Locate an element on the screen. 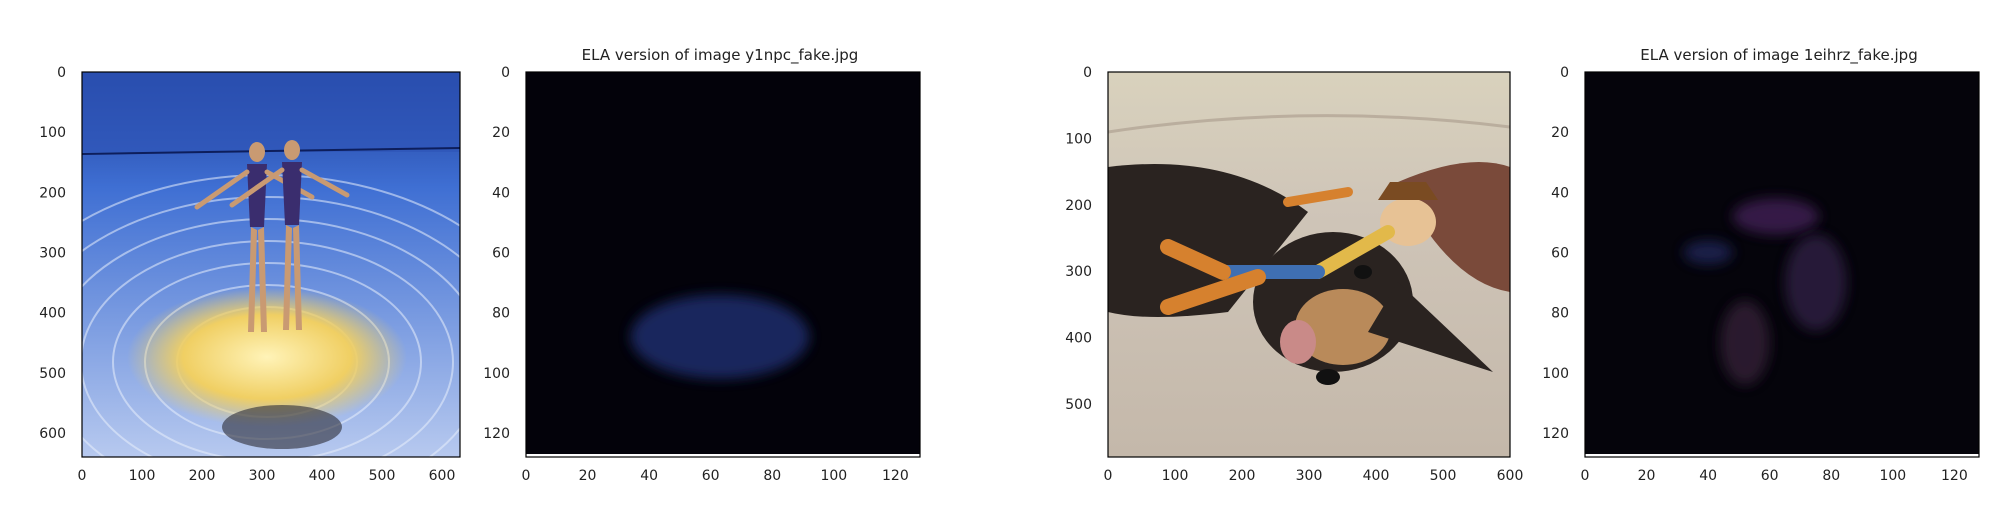  dog-photo is located at coordinates (1309, 264).